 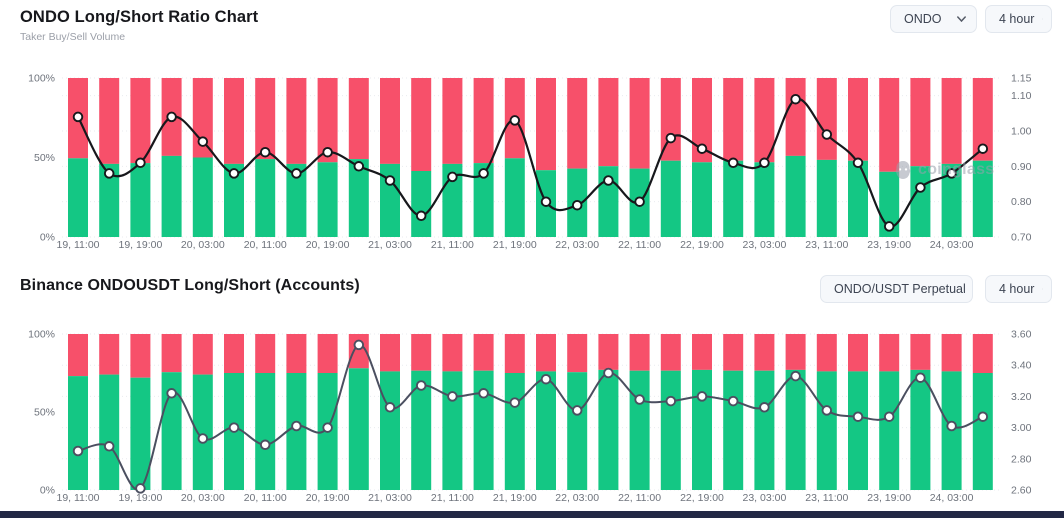 What do you see at coordinates (139, 17) in the screenshot?
I see `chart1-title: ONDO Long/Short Ratio Chart` at bounding box center [139, 17].